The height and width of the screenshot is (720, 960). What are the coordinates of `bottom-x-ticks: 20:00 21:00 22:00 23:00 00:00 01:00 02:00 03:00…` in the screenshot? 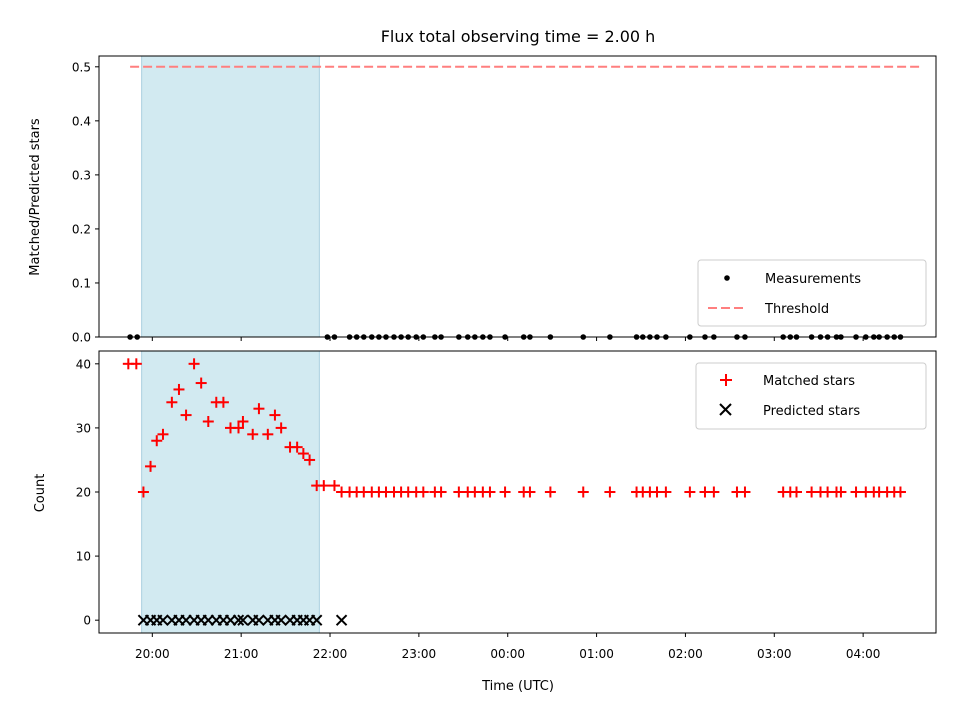 It's located at (507, 647).